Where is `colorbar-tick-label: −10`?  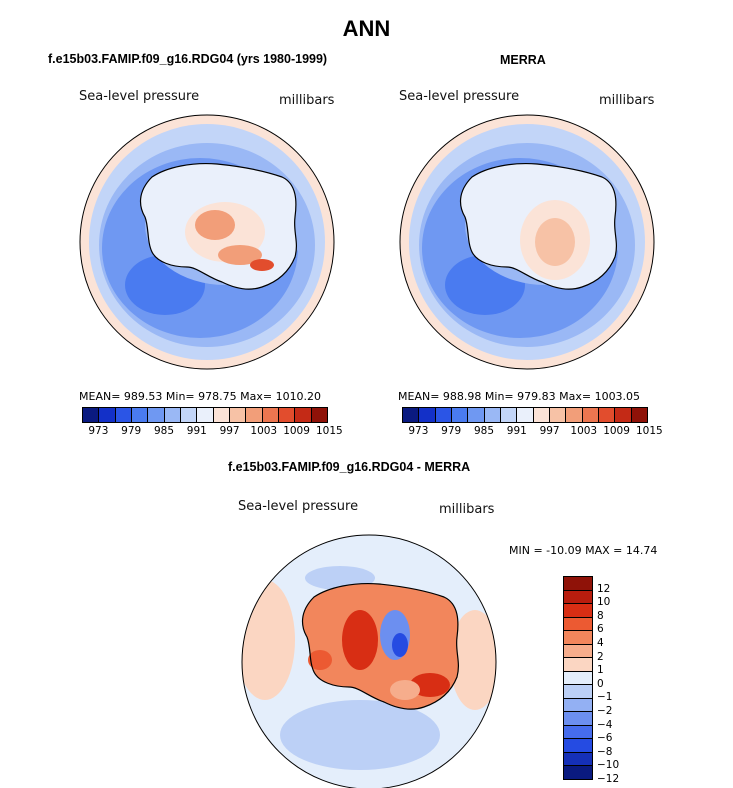
colorbar-tick-label: −10 is located at coordinates (608, 765).